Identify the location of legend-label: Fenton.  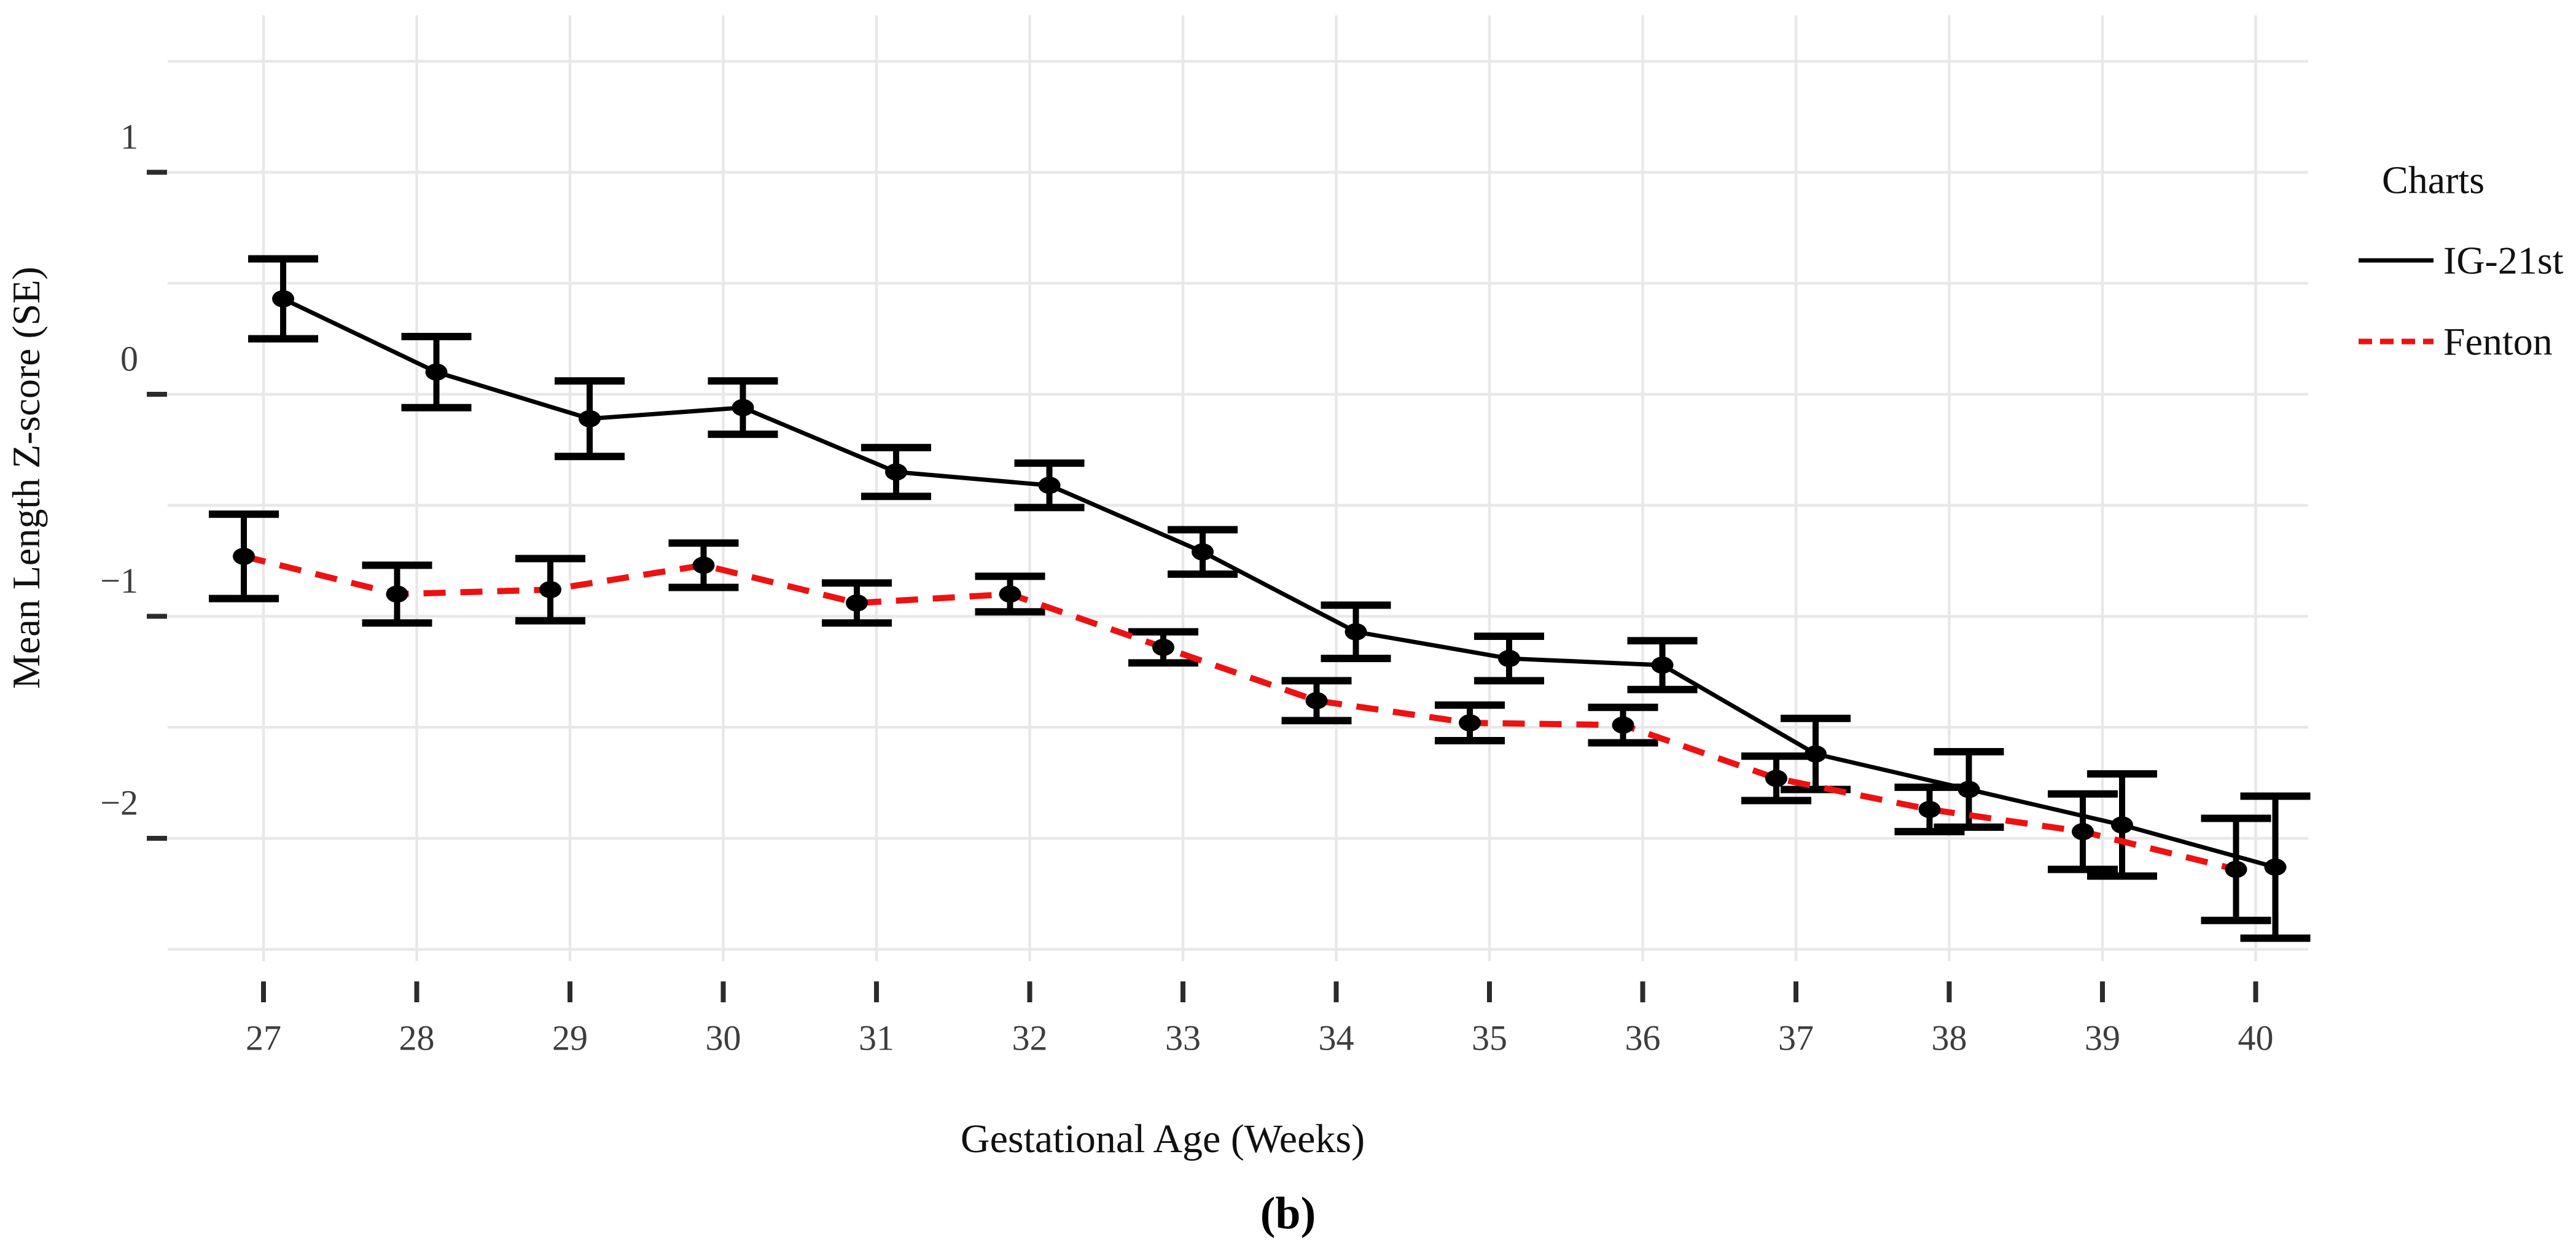
(2498, 342).